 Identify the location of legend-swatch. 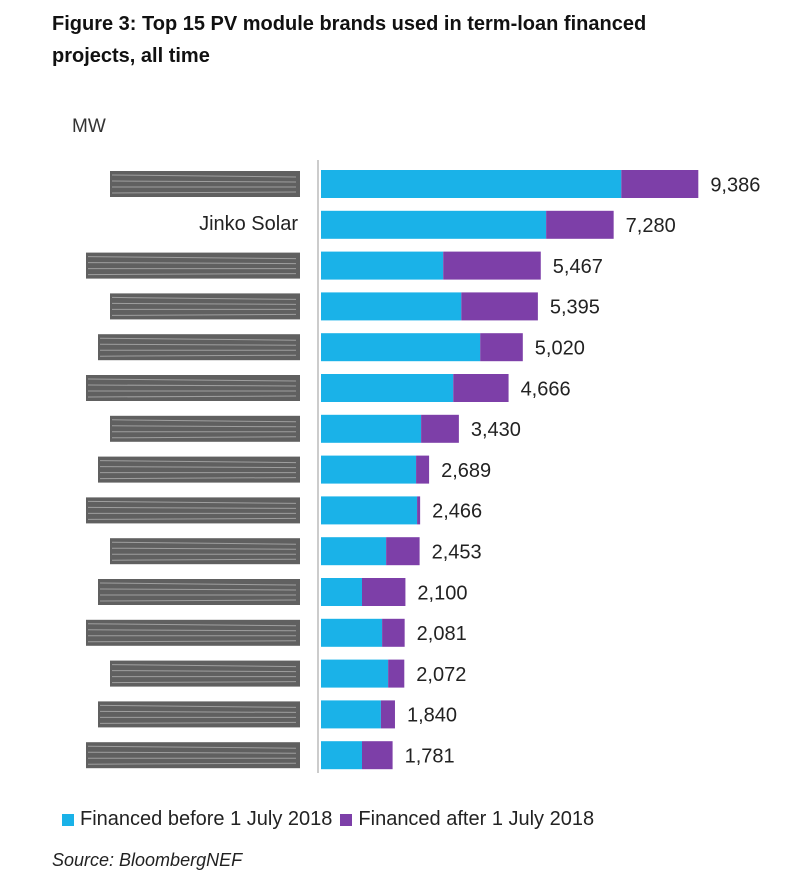
(68, 819).